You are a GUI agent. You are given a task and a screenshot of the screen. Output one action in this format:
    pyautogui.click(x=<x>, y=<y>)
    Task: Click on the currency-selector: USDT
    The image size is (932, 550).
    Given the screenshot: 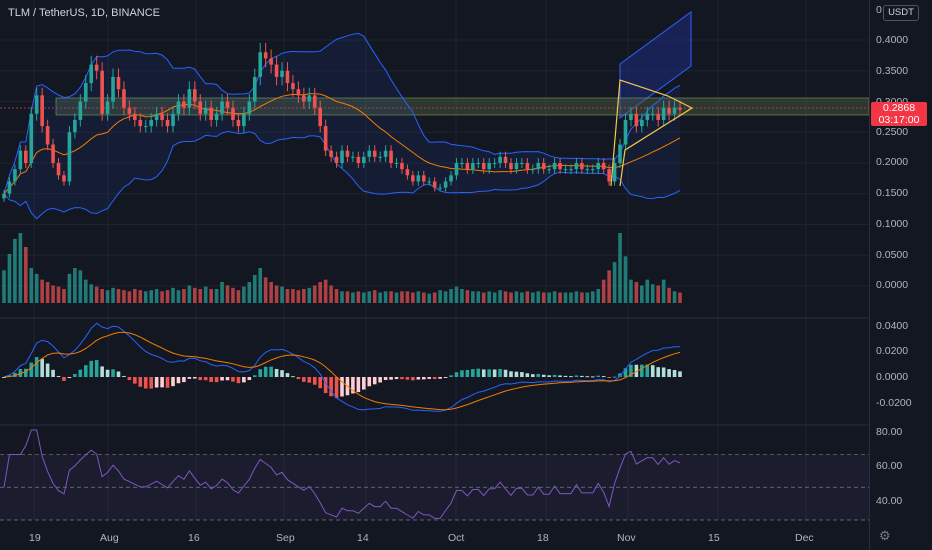 What is the action you would take?
    pyautogui.click(x=901, y=13)
    